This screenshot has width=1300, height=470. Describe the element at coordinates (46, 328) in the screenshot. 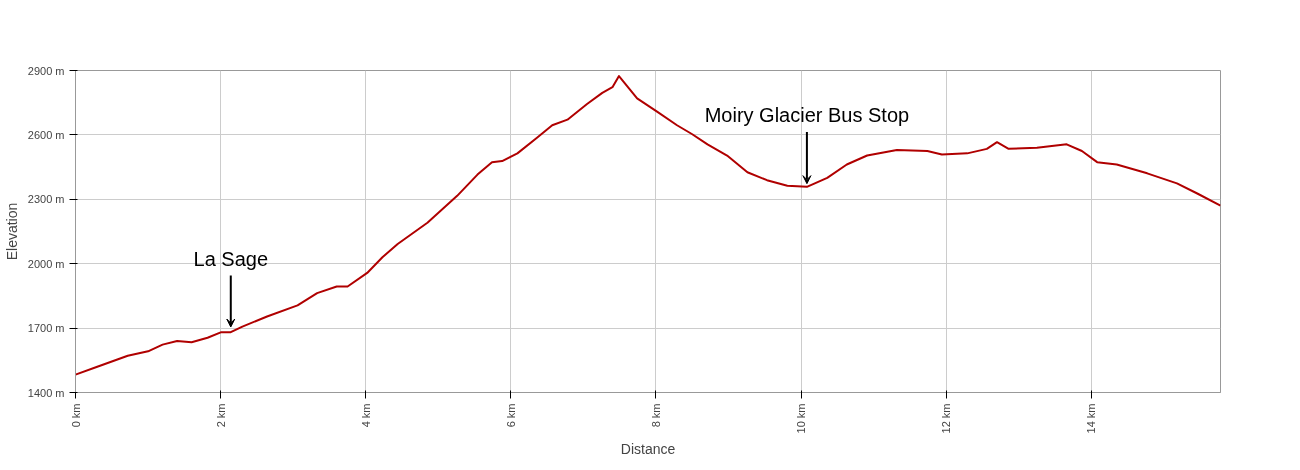

I see `y-tick-label: 1700 m` at that location.